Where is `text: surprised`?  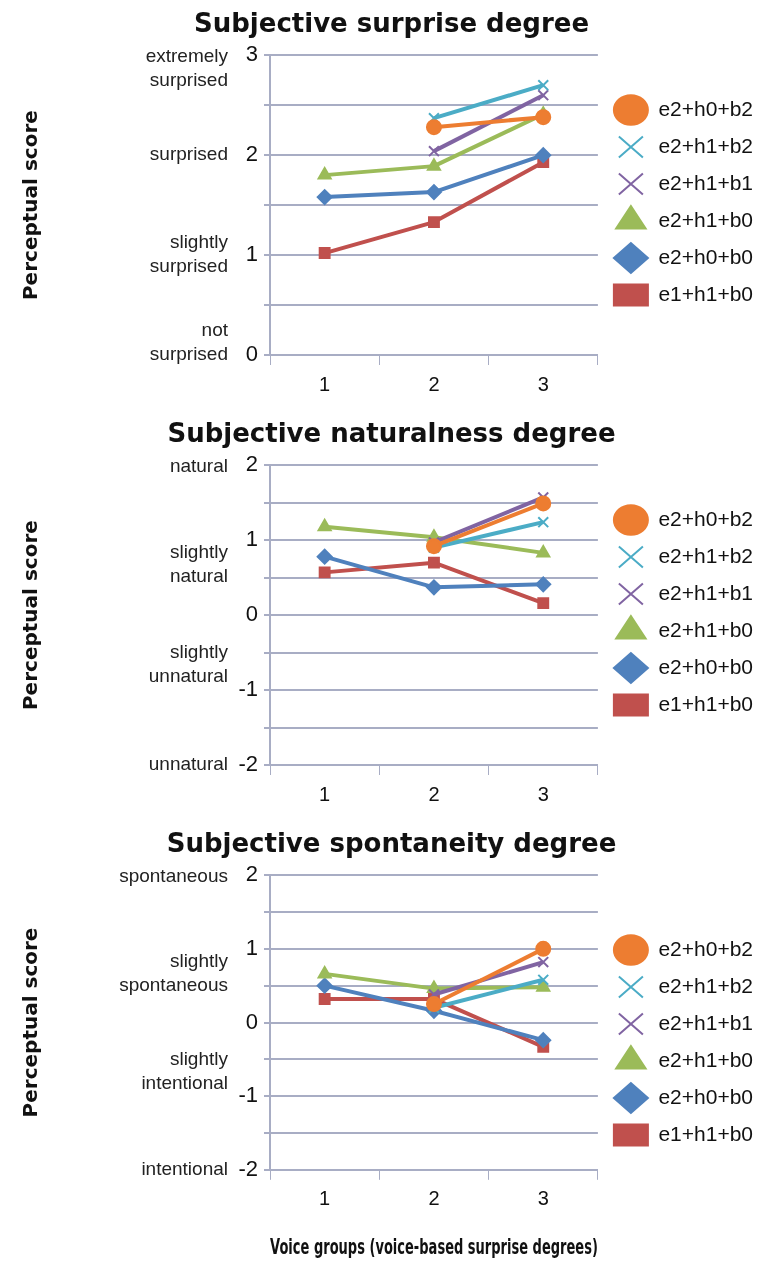 text: surprised is located at coordinates (188, 154).